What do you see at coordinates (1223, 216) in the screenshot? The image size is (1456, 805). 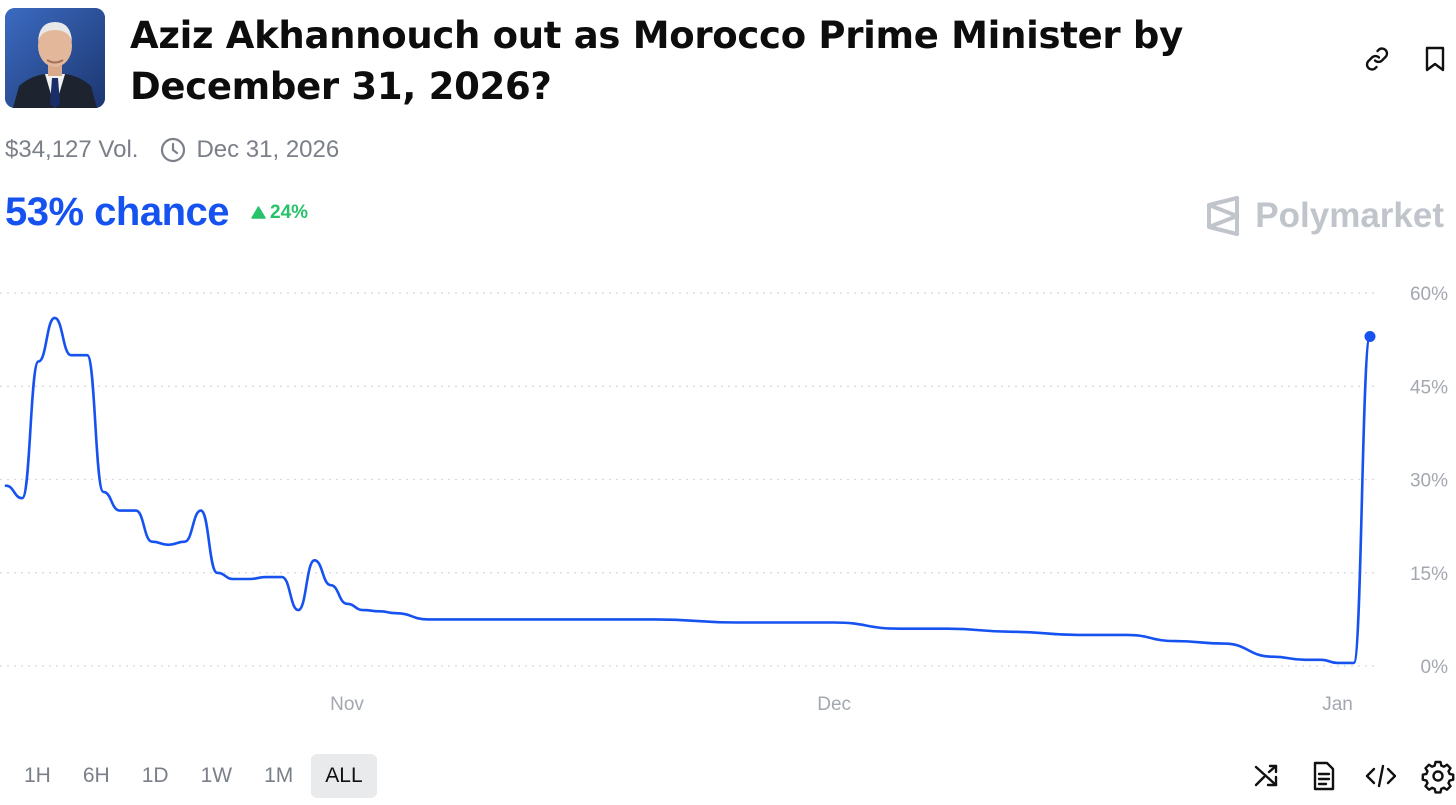 I see `polymarket-logo` at bounding box center [1223, 216].